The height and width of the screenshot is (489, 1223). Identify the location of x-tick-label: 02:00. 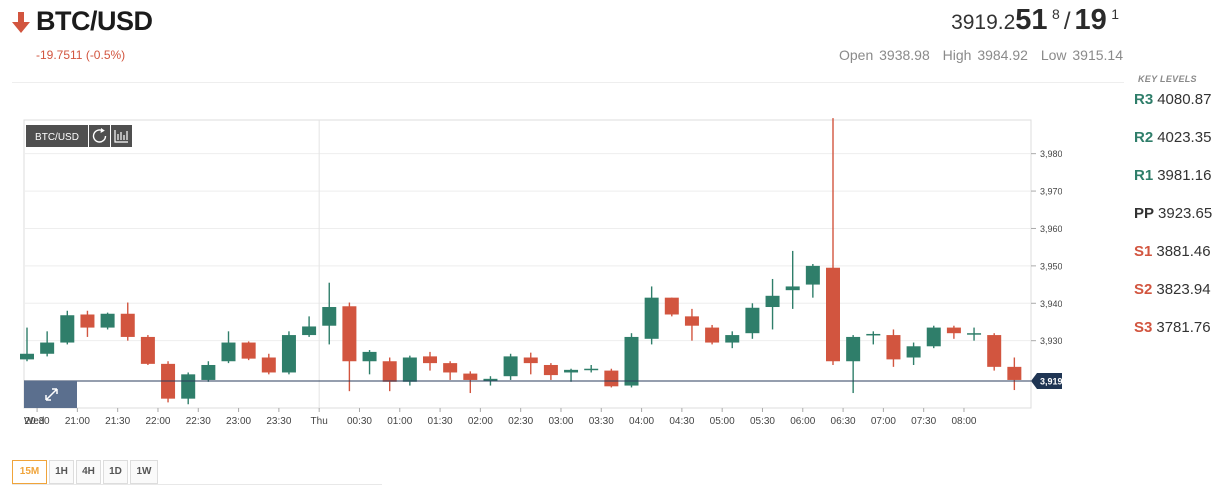
(480, 421).